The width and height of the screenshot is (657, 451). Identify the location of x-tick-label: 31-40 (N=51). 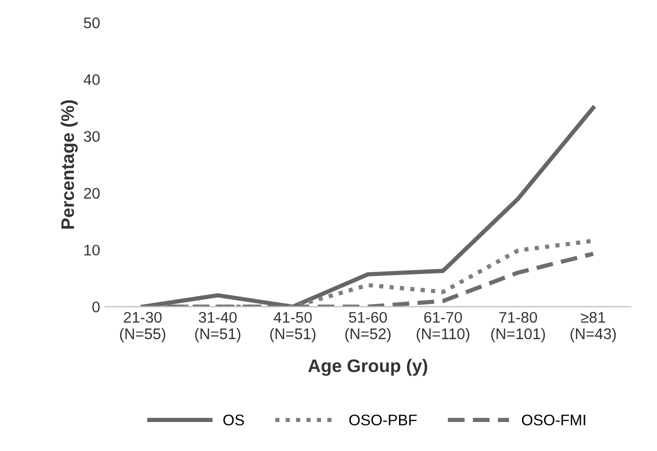
(217, 327).